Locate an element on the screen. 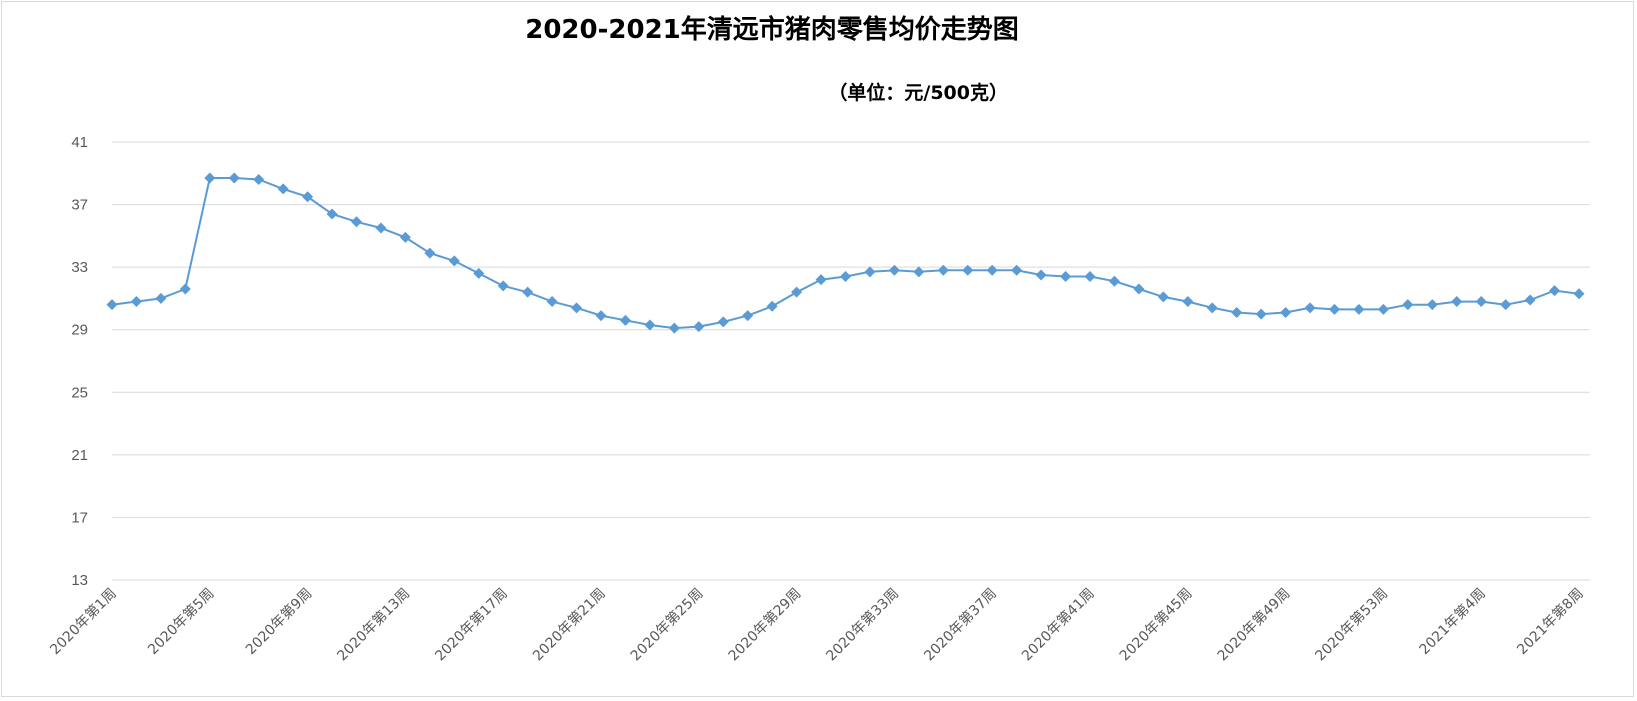 This screenshot has width=1637, height=701. x-tick-label: 2020年第37周 is located at coordinates (961, 625).